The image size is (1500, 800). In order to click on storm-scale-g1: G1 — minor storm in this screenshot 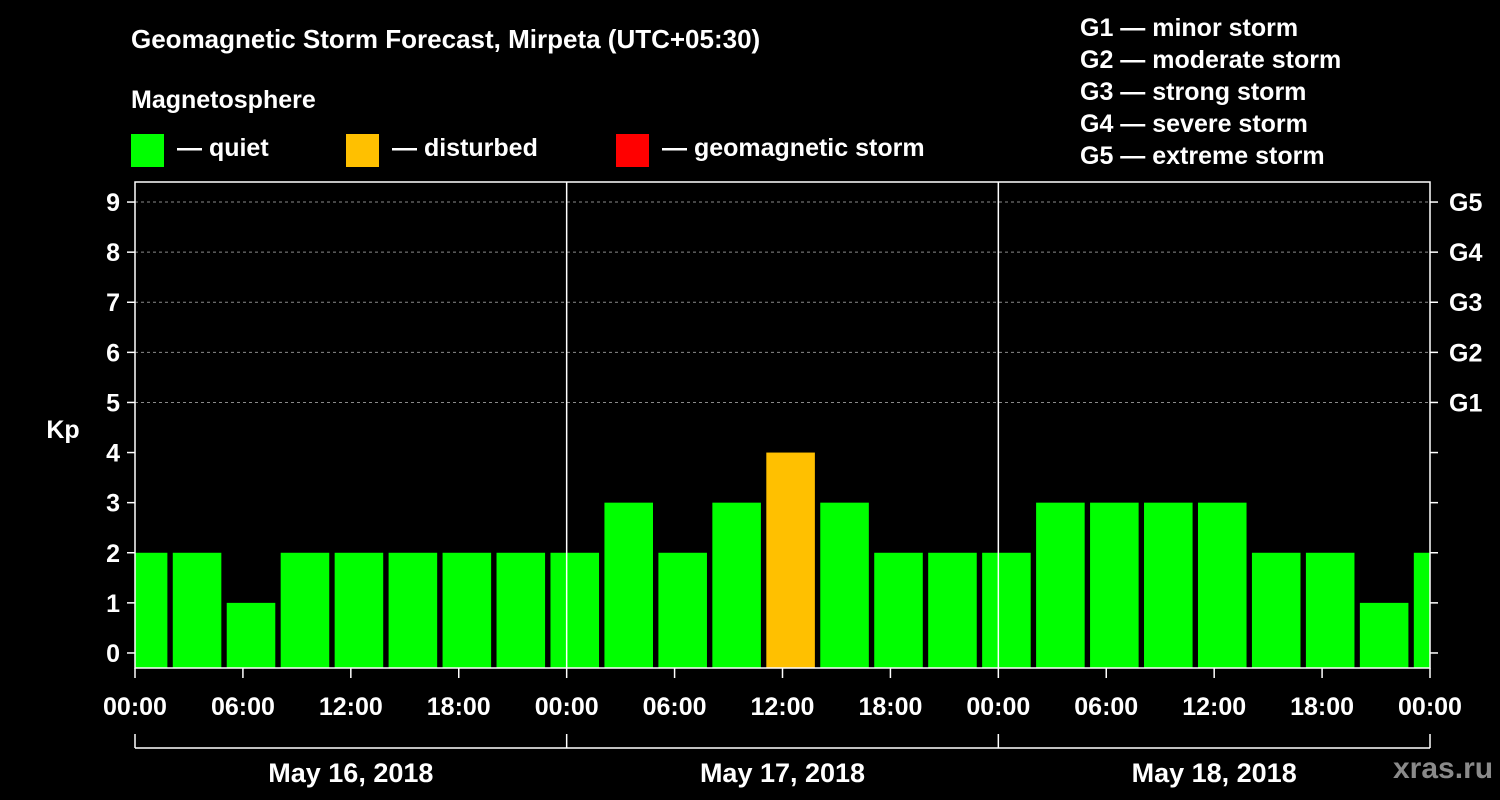, I will do `click(1189, 28)`.